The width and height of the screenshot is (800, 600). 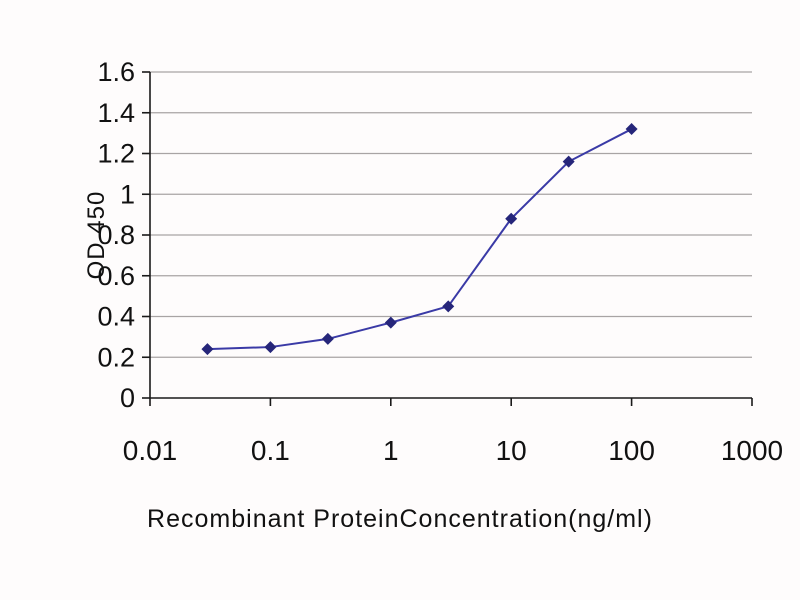 I want to click on x-tick-label: 0.01, so click(x=150, y=450).